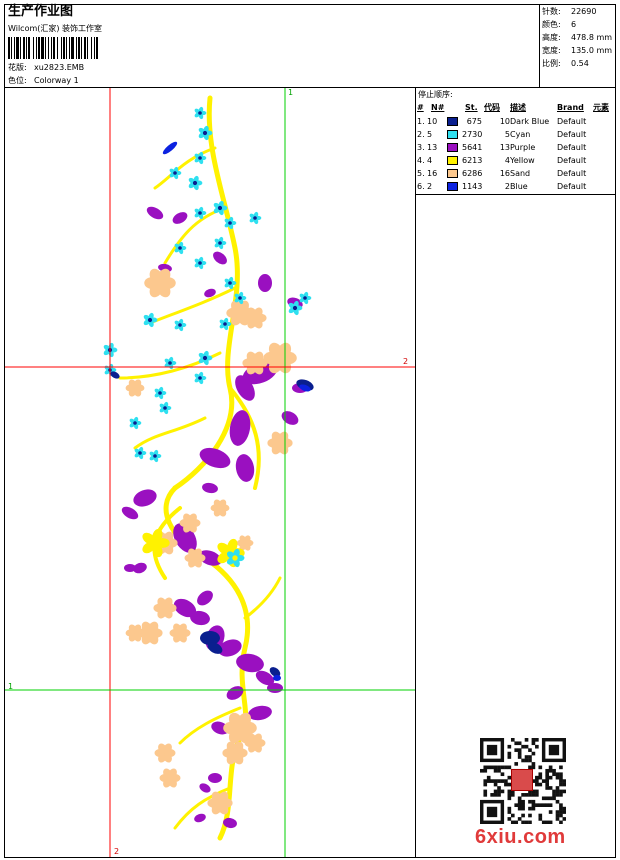 This screenshot has height=860, width=620. What do you see at coordinates (507, 186) in the screenshot?
I see `row-code: 2` at bounding box center [507, 186].